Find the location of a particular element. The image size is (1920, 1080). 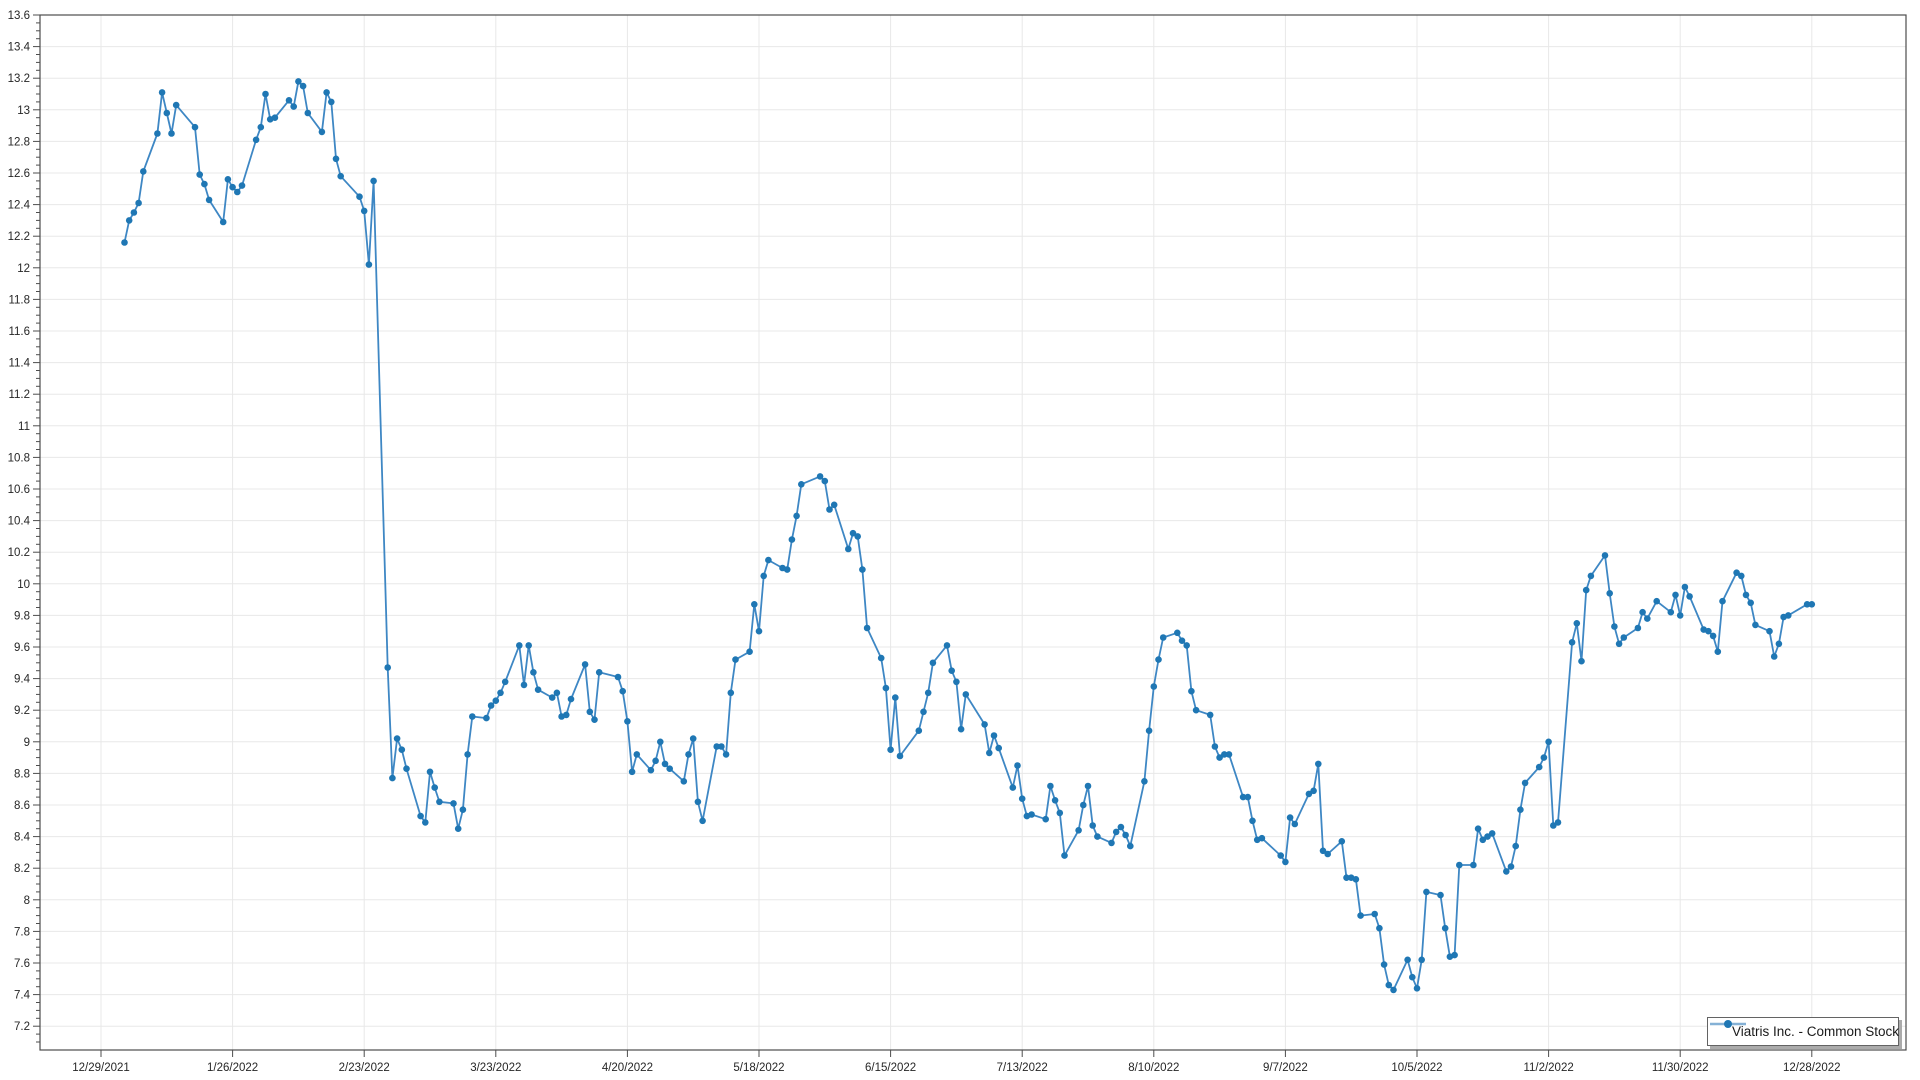

y-tick-label: 7.2 is located at coordinates (22, 1027).